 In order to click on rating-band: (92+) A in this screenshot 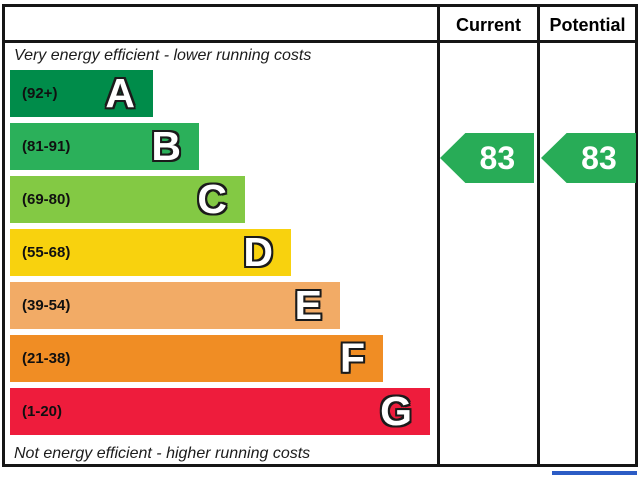, I will do `click(81, 93)`.